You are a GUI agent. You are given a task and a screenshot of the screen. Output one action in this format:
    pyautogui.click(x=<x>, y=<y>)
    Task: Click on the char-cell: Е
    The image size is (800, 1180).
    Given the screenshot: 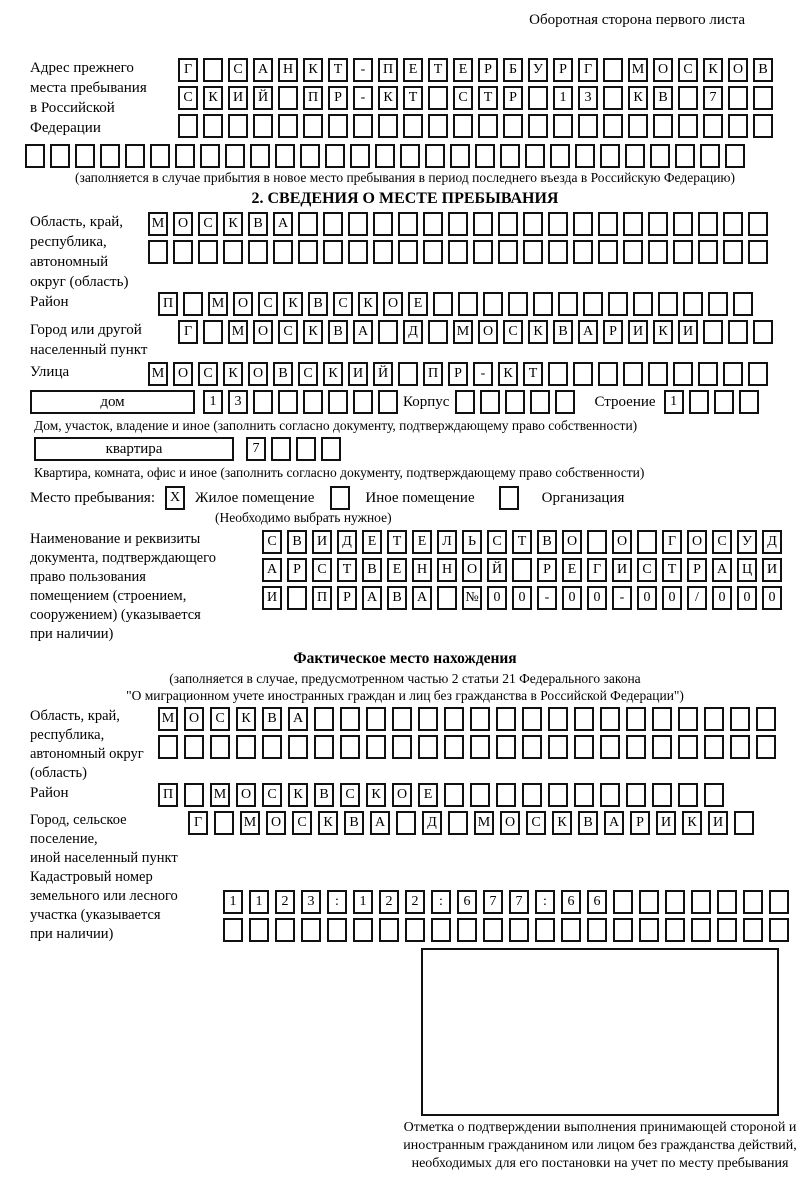 What is the action you would take?
    pyautogui.click(x=428, y=795)
    